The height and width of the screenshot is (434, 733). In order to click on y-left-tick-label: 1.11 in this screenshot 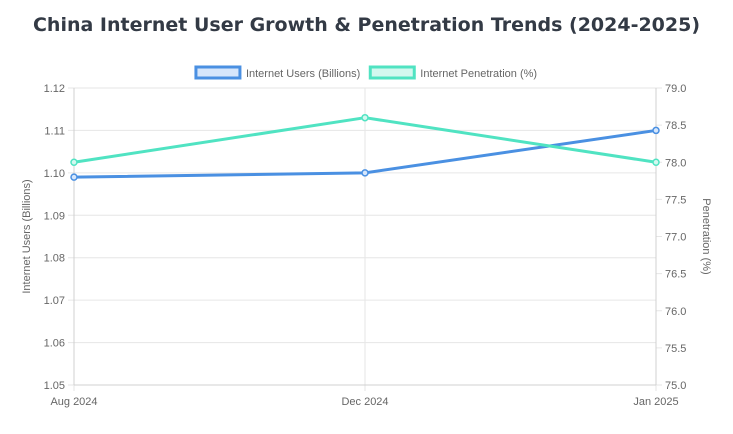, I will do `click(54, 131)`.